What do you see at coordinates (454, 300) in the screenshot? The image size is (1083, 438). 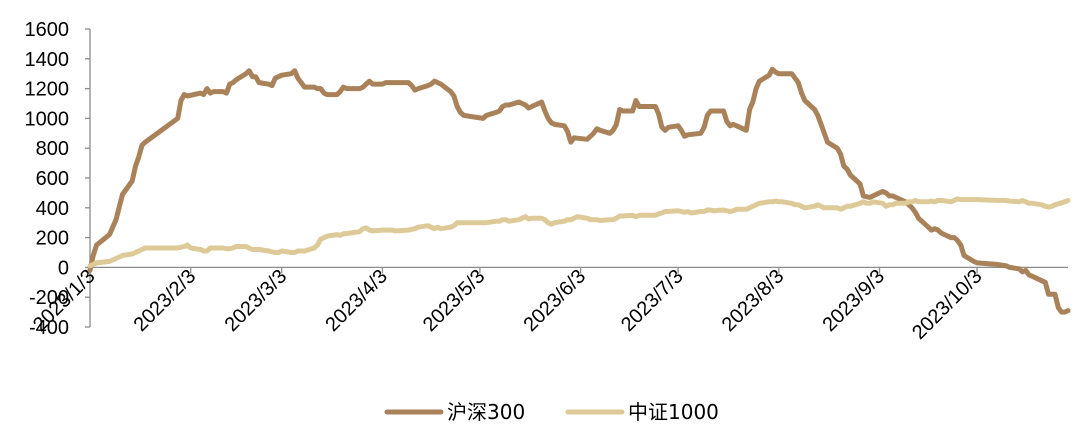 I see `x-tick-label: 2023/5/3` at bounding box center [454, 300].